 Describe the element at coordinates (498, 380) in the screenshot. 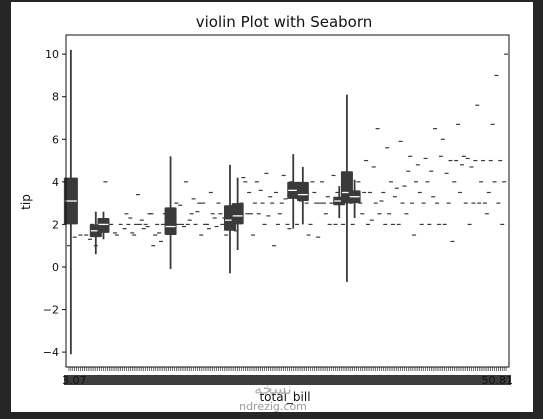

I see `x-tick-label-last: 50.81` at that location.